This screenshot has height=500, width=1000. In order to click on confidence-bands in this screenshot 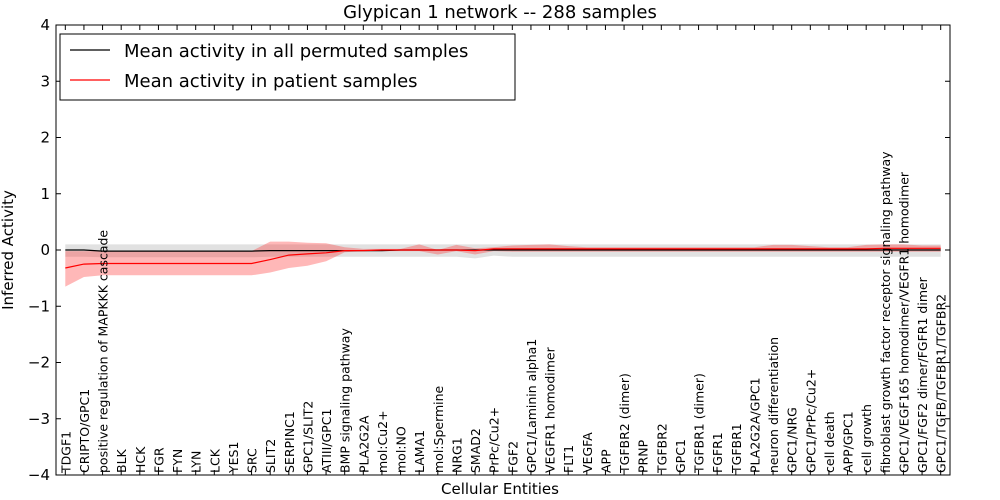, I will do `click(503, 264)`.